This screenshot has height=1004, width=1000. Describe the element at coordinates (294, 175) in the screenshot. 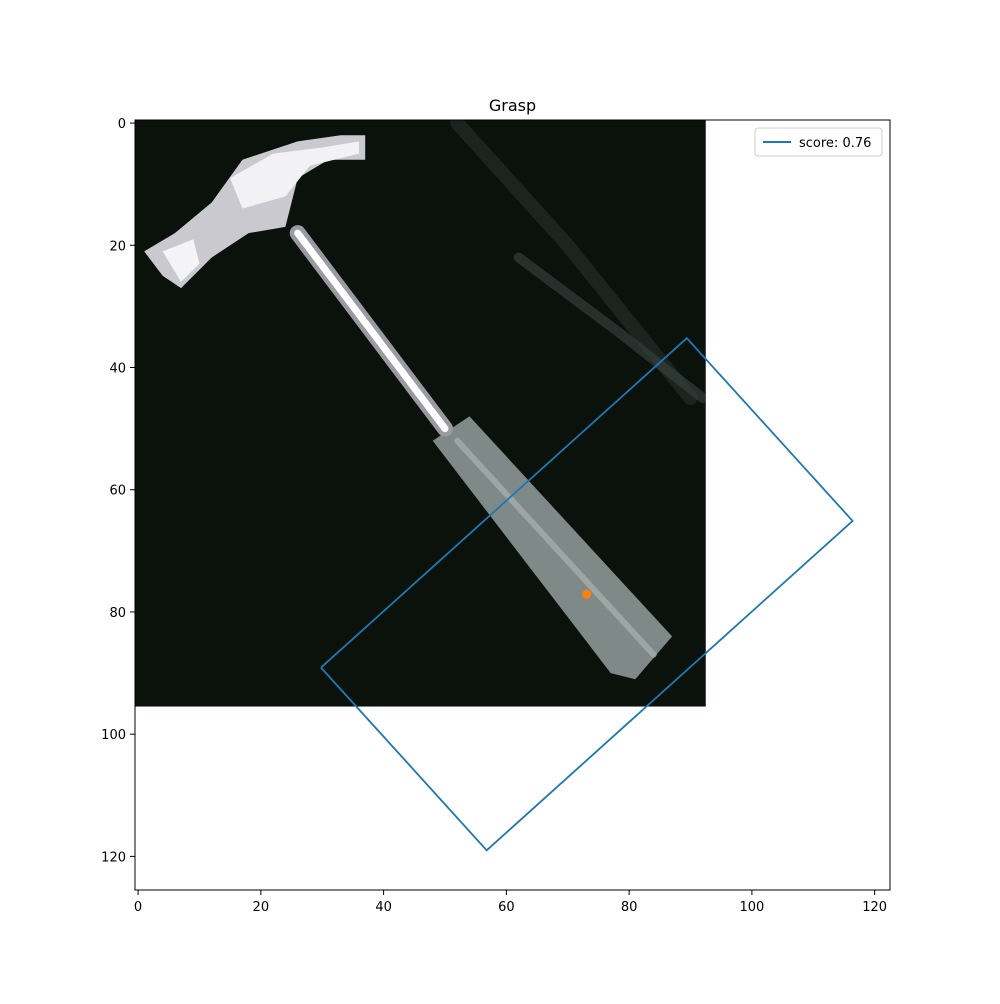

I see `head-highlight` at that location.